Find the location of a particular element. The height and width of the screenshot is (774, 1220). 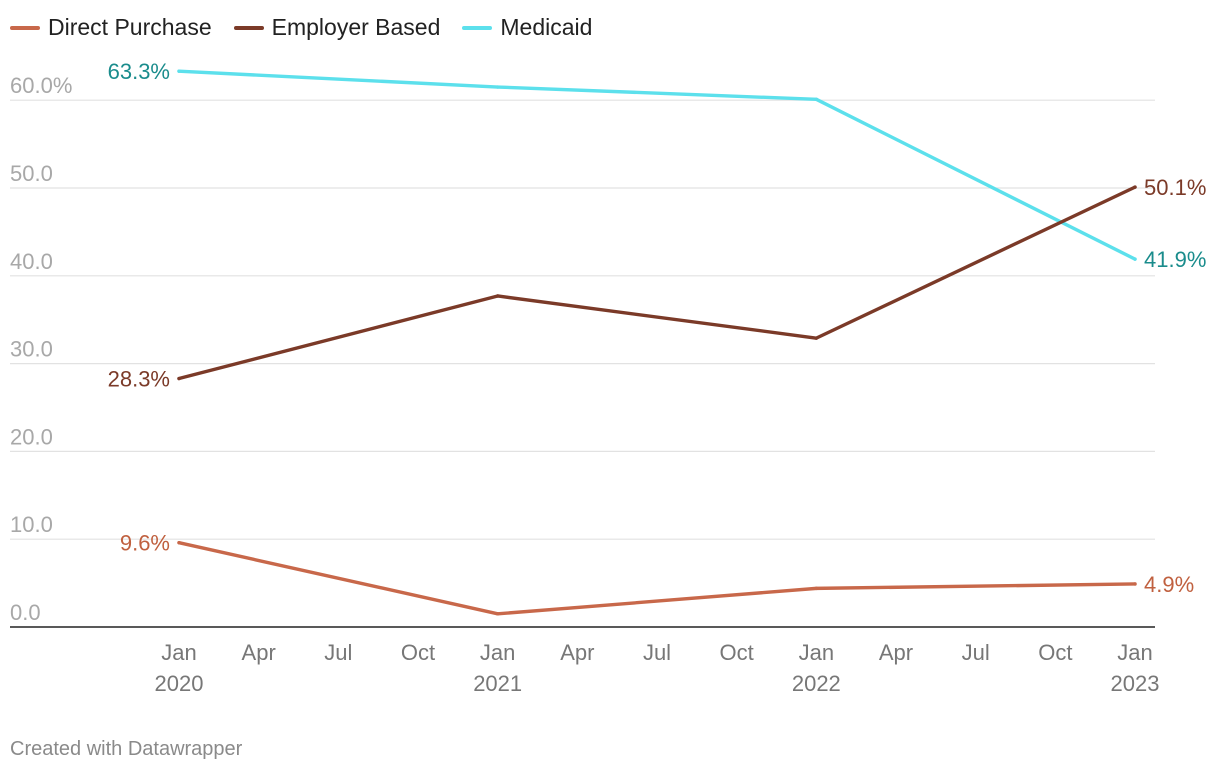

x-tick-year-label: 2022 is located at coordinates (816, 683).